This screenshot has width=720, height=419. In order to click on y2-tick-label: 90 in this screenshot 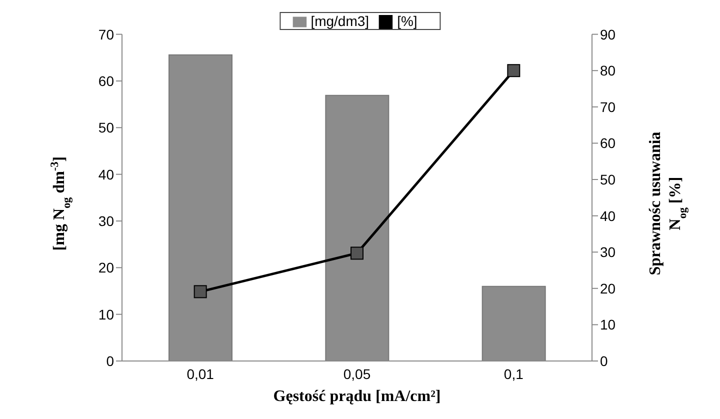, I will do `click(608, 34)`.